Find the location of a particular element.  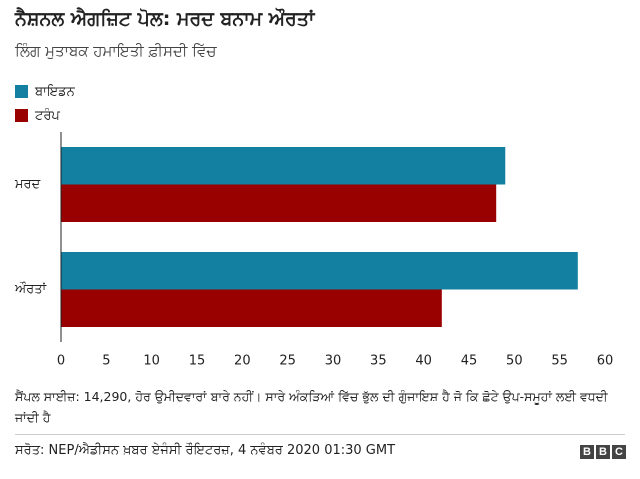

x-tick-label: 5 is located at coordinates (106, 361).